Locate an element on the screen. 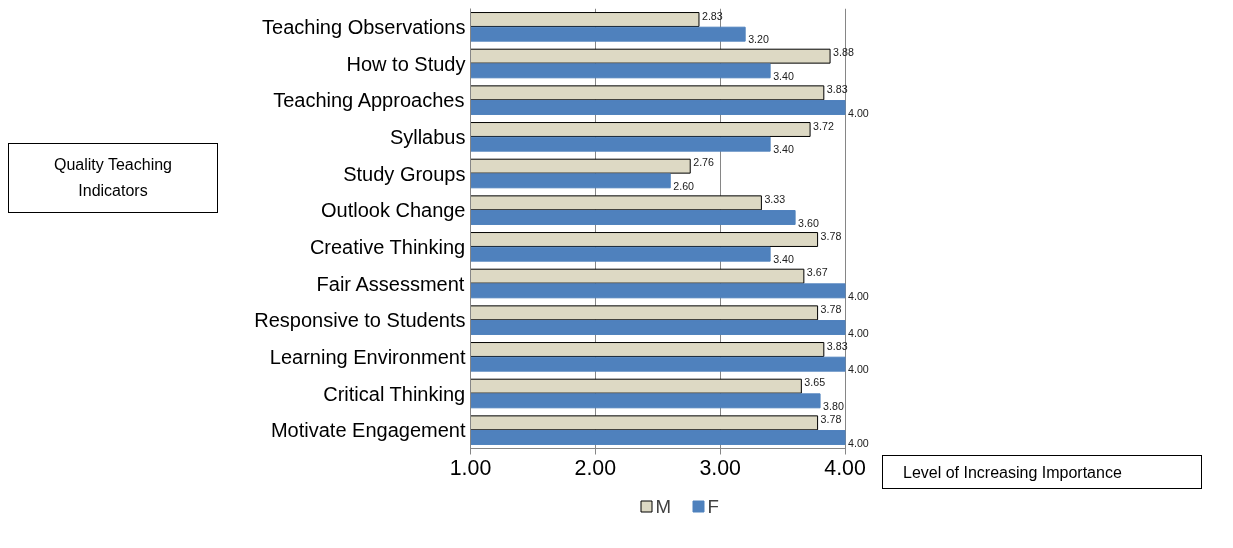  data-label: 2.76 is located at coordinates (704, 162).